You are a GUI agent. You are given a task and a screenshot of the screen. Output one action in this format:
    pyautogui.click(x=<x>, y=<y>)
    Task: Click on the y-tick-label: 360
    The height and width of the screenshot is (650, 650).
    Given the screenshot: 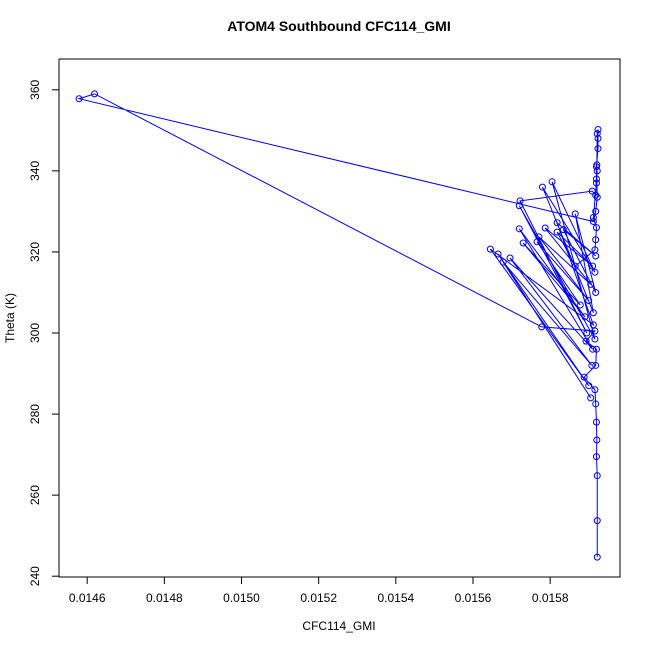 What is the action you would take?
    pyautogui.click(x=35, y=89)
    